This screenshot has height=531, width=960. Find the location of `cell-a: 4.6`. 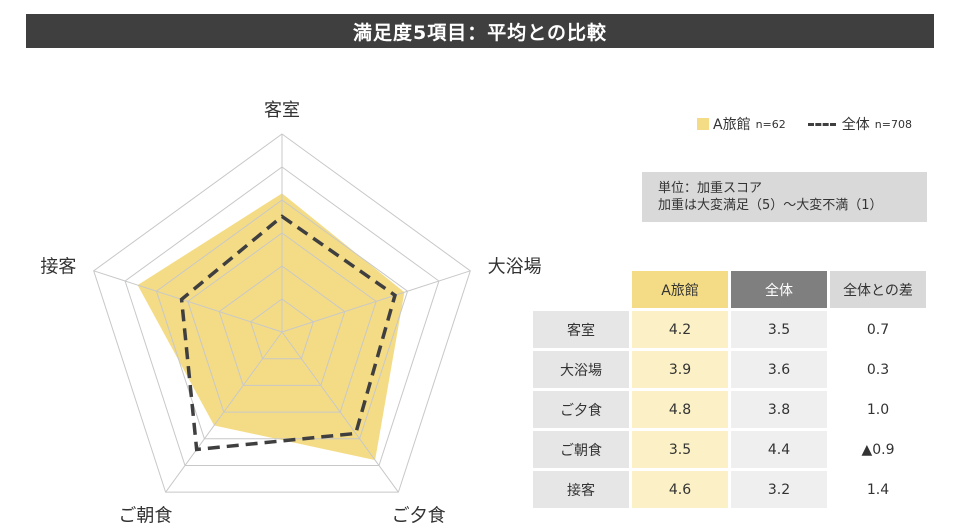

cell-a: 4.6 is located at coordinates (680, 489).